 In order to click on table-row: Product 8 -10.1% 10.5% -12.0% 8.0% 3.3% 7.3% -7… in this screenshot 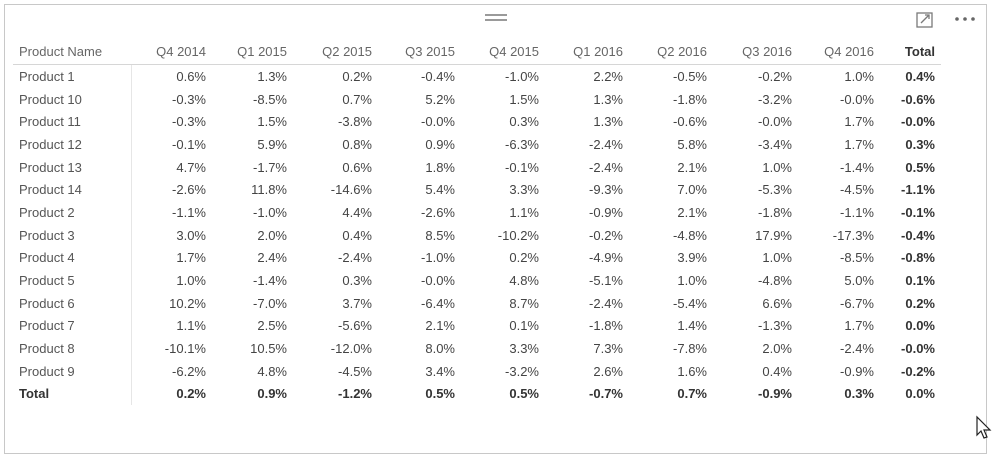, I will do `click(477, 348)`.